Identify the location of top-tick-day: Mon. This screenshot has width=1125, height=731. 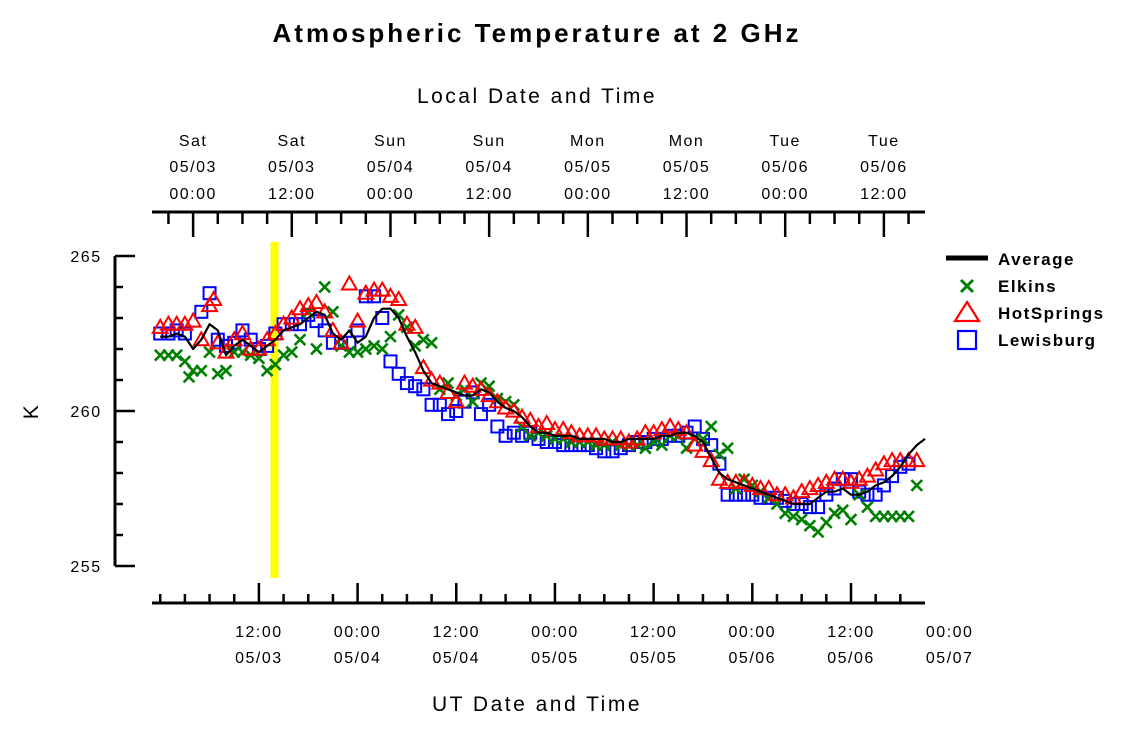
(687, 141).